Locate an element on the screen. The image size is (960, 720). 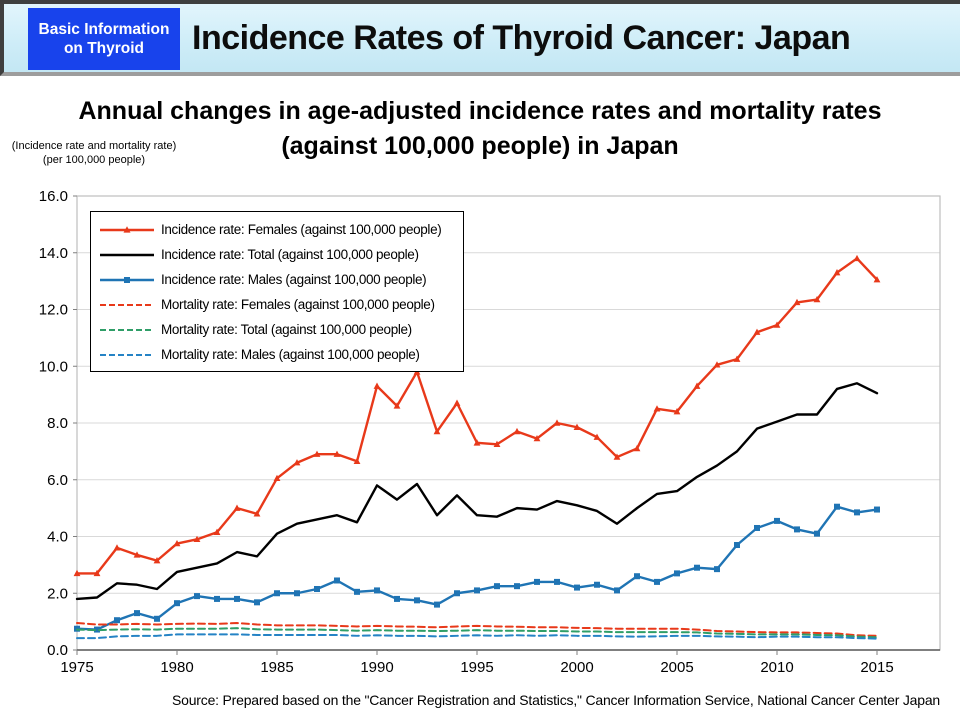
svg-text: 2.0 is located at coordinates (57, 593).